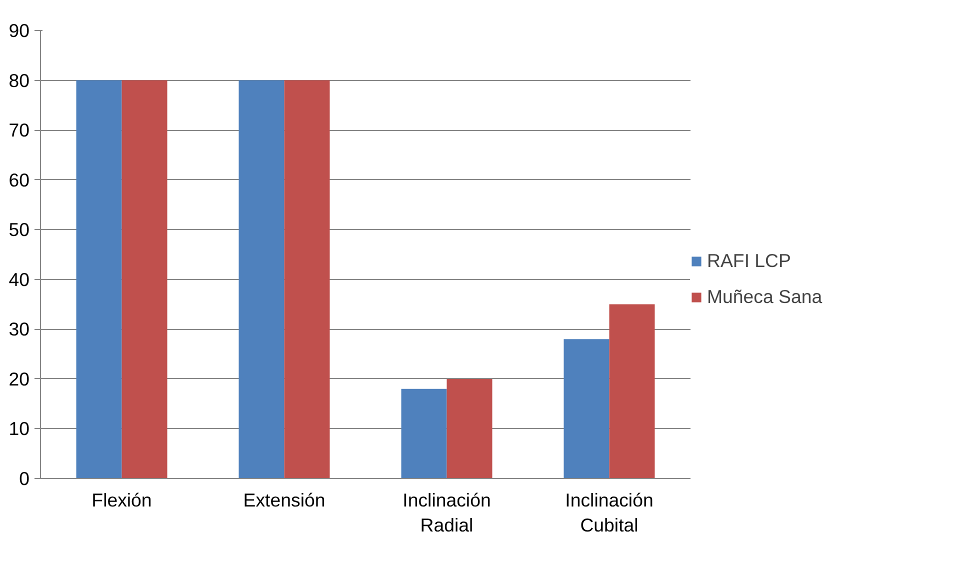  I want to click on y-tick-label: 80, so click(19, 80).